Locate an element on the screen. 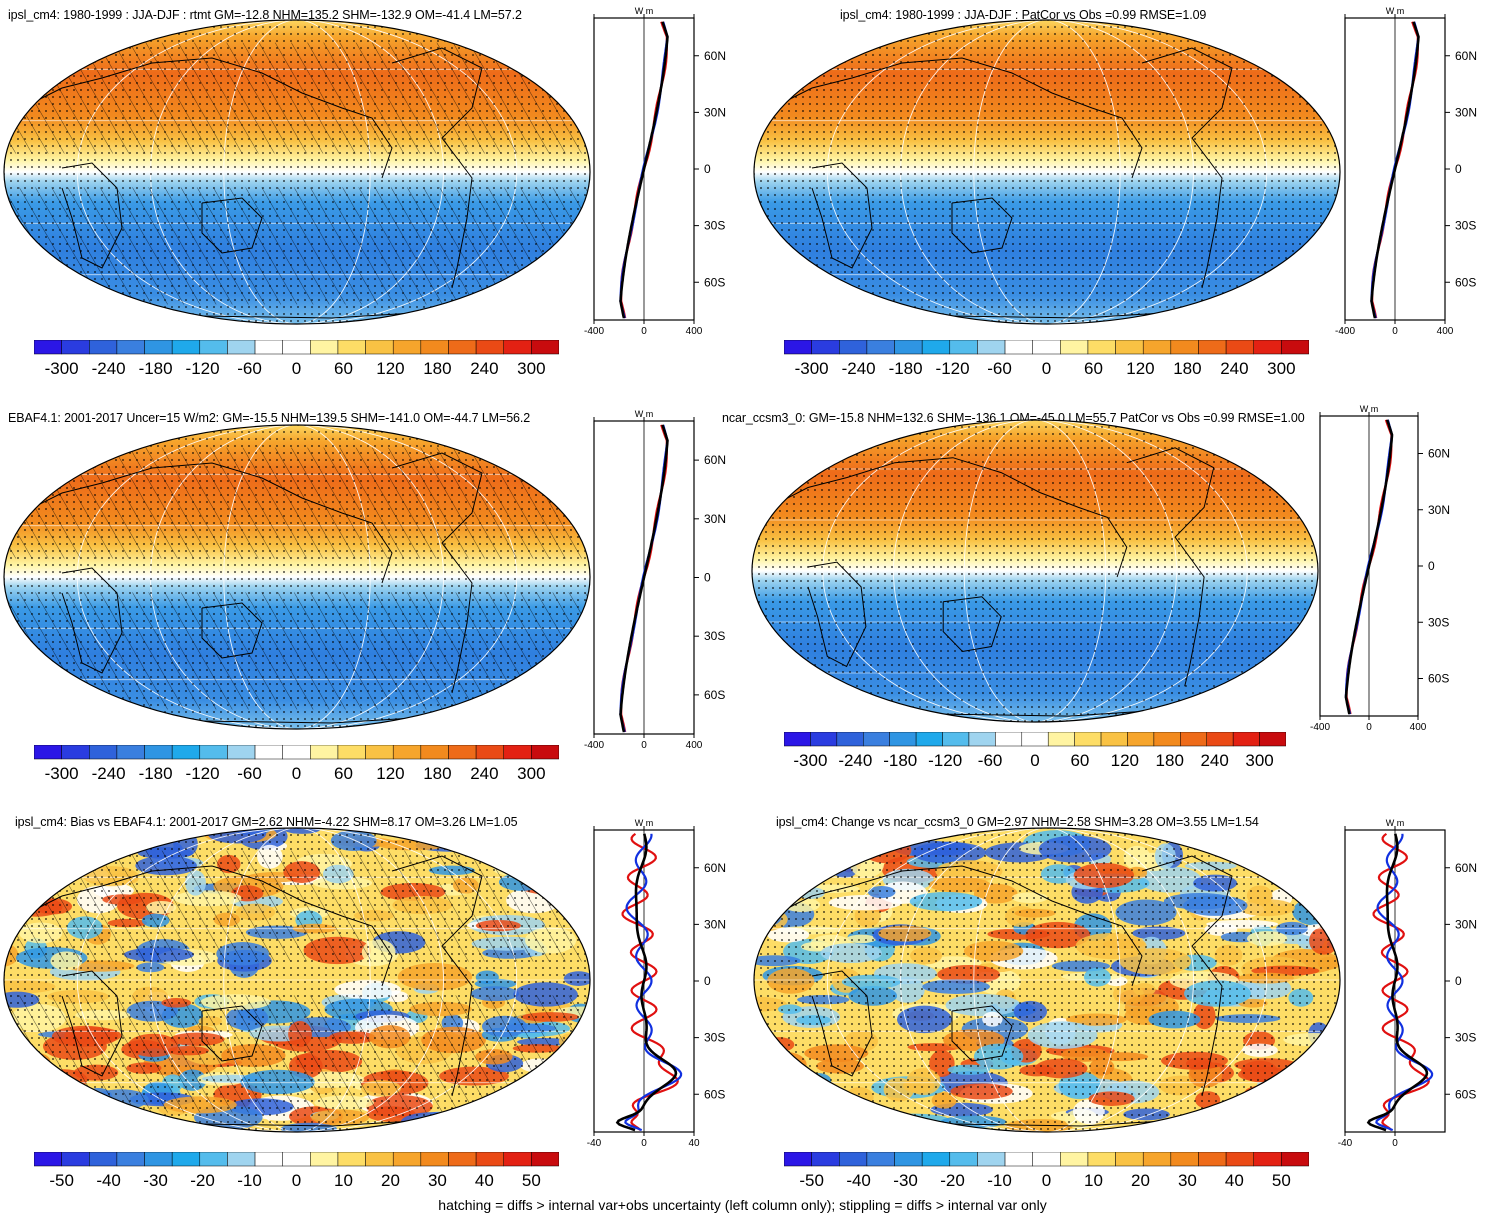 The image size is (1485, 1215). colorbar-tick-label: 20 is located at coordinates (390, 1180).